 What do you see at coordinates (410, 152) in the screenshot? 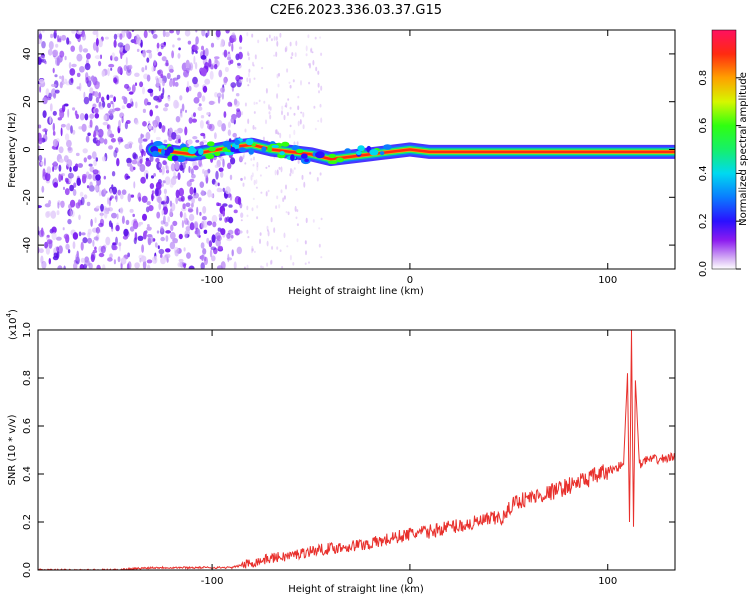
I see `signal-trace` at bounding box center [410, 152].